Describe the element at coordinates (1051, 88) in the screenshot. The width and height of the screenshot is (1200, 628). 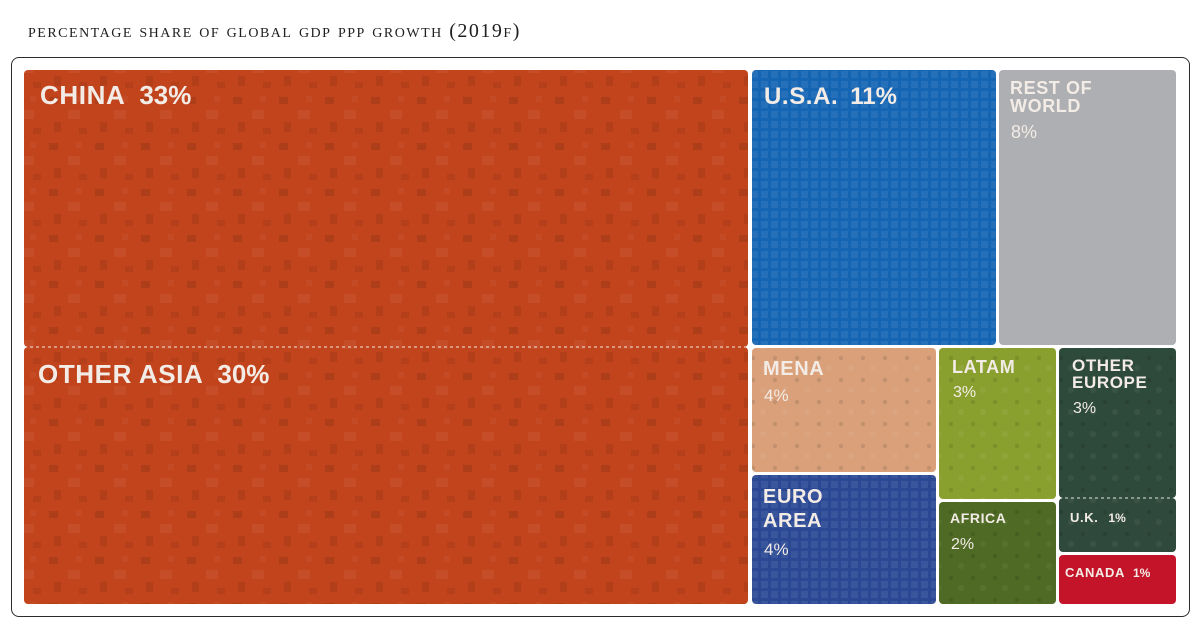
I see `tile-rest-of-world-label: REST OF` at that location.